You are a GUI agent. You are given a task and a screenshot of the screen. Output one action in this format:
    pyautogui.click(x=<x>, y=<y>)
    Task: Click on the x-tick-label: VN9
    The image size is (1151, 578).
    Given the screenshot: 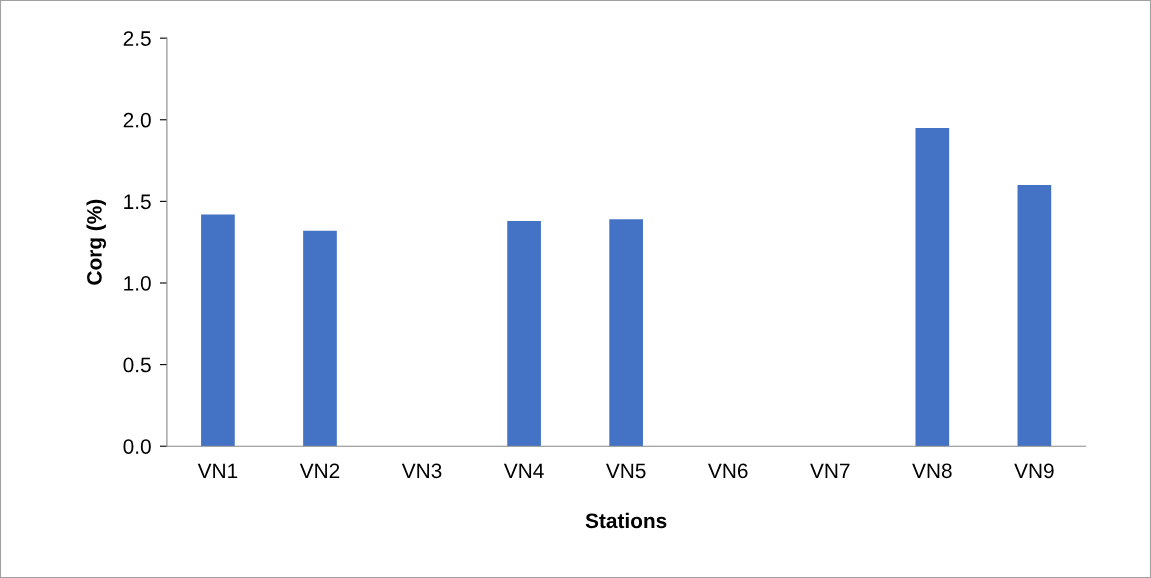 What is the action you would take?
    pyautogui.click(x=1034, y=471)
    